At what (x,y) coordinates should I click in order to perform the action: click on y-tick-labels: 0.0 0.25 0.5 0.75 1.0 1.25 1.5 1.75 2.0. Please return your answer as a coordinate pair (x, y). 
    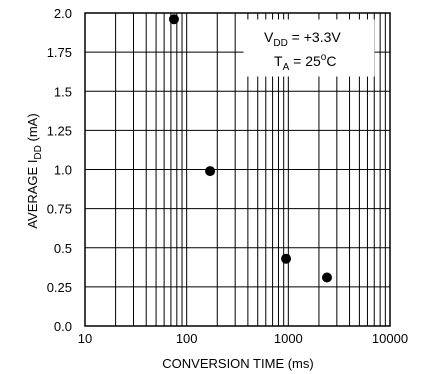
    Looking at the image, I should click on (59, 170).